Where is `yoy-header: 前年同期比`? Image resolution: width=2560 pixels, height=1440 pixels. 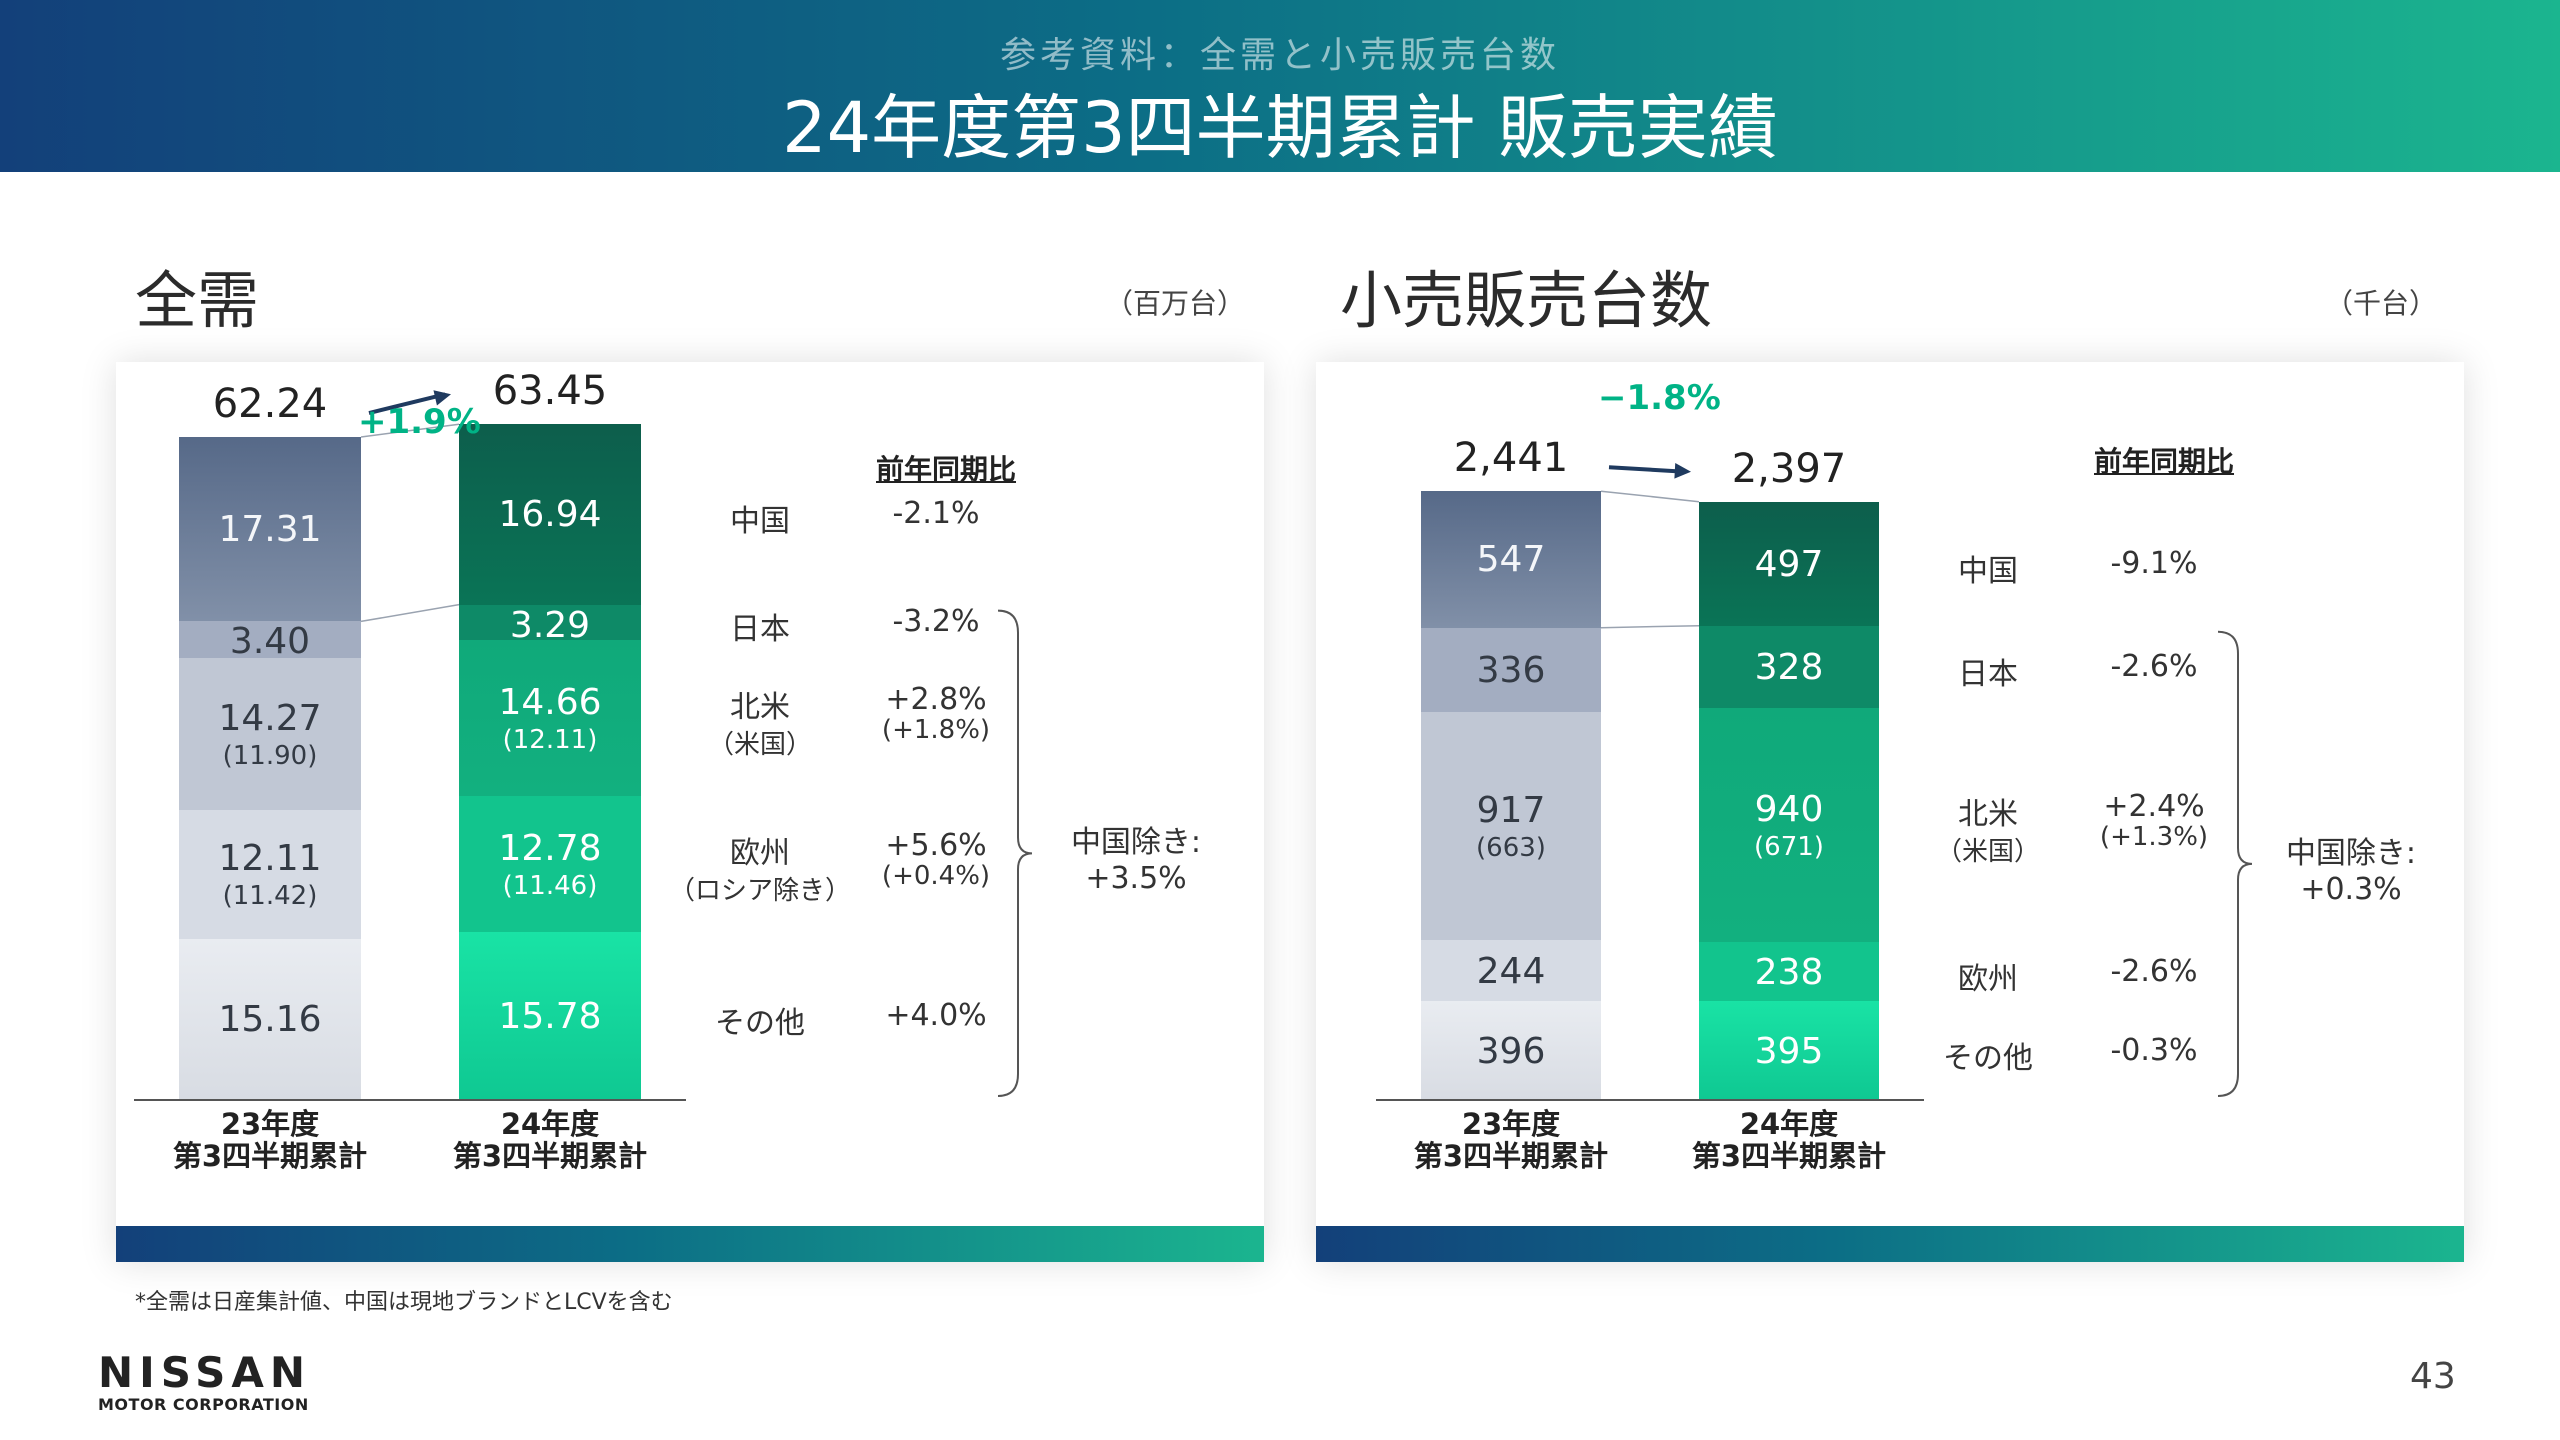
yoy-header: 前年同期比 is located at coordinates (946, 469).